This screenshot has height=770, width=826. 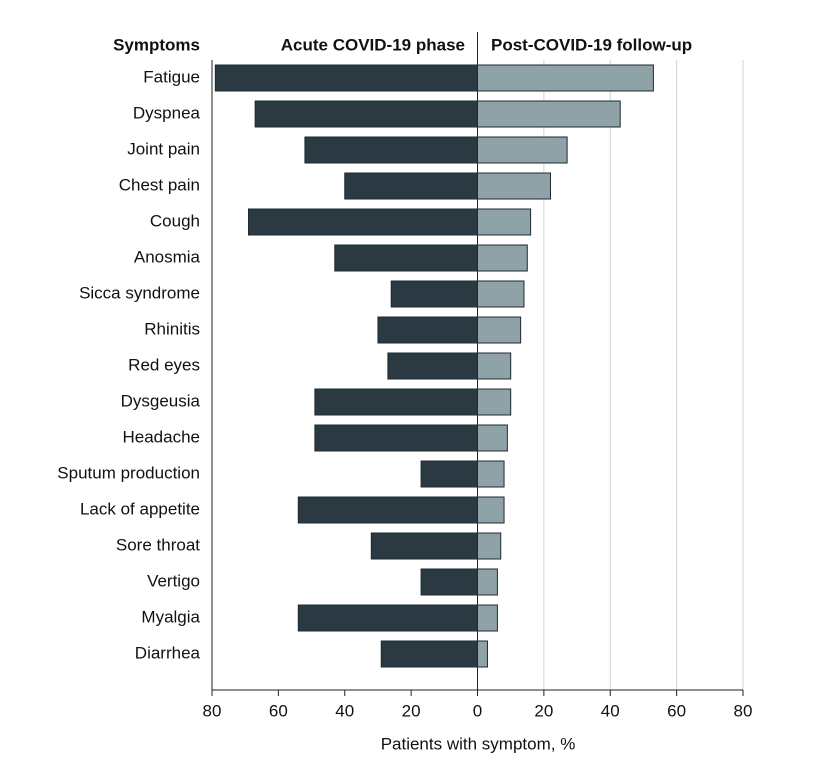 What do you see at coordinates (167, 256) in the screenshot?
I see `category-label: Anosmia` at bounding box center [167, 256].